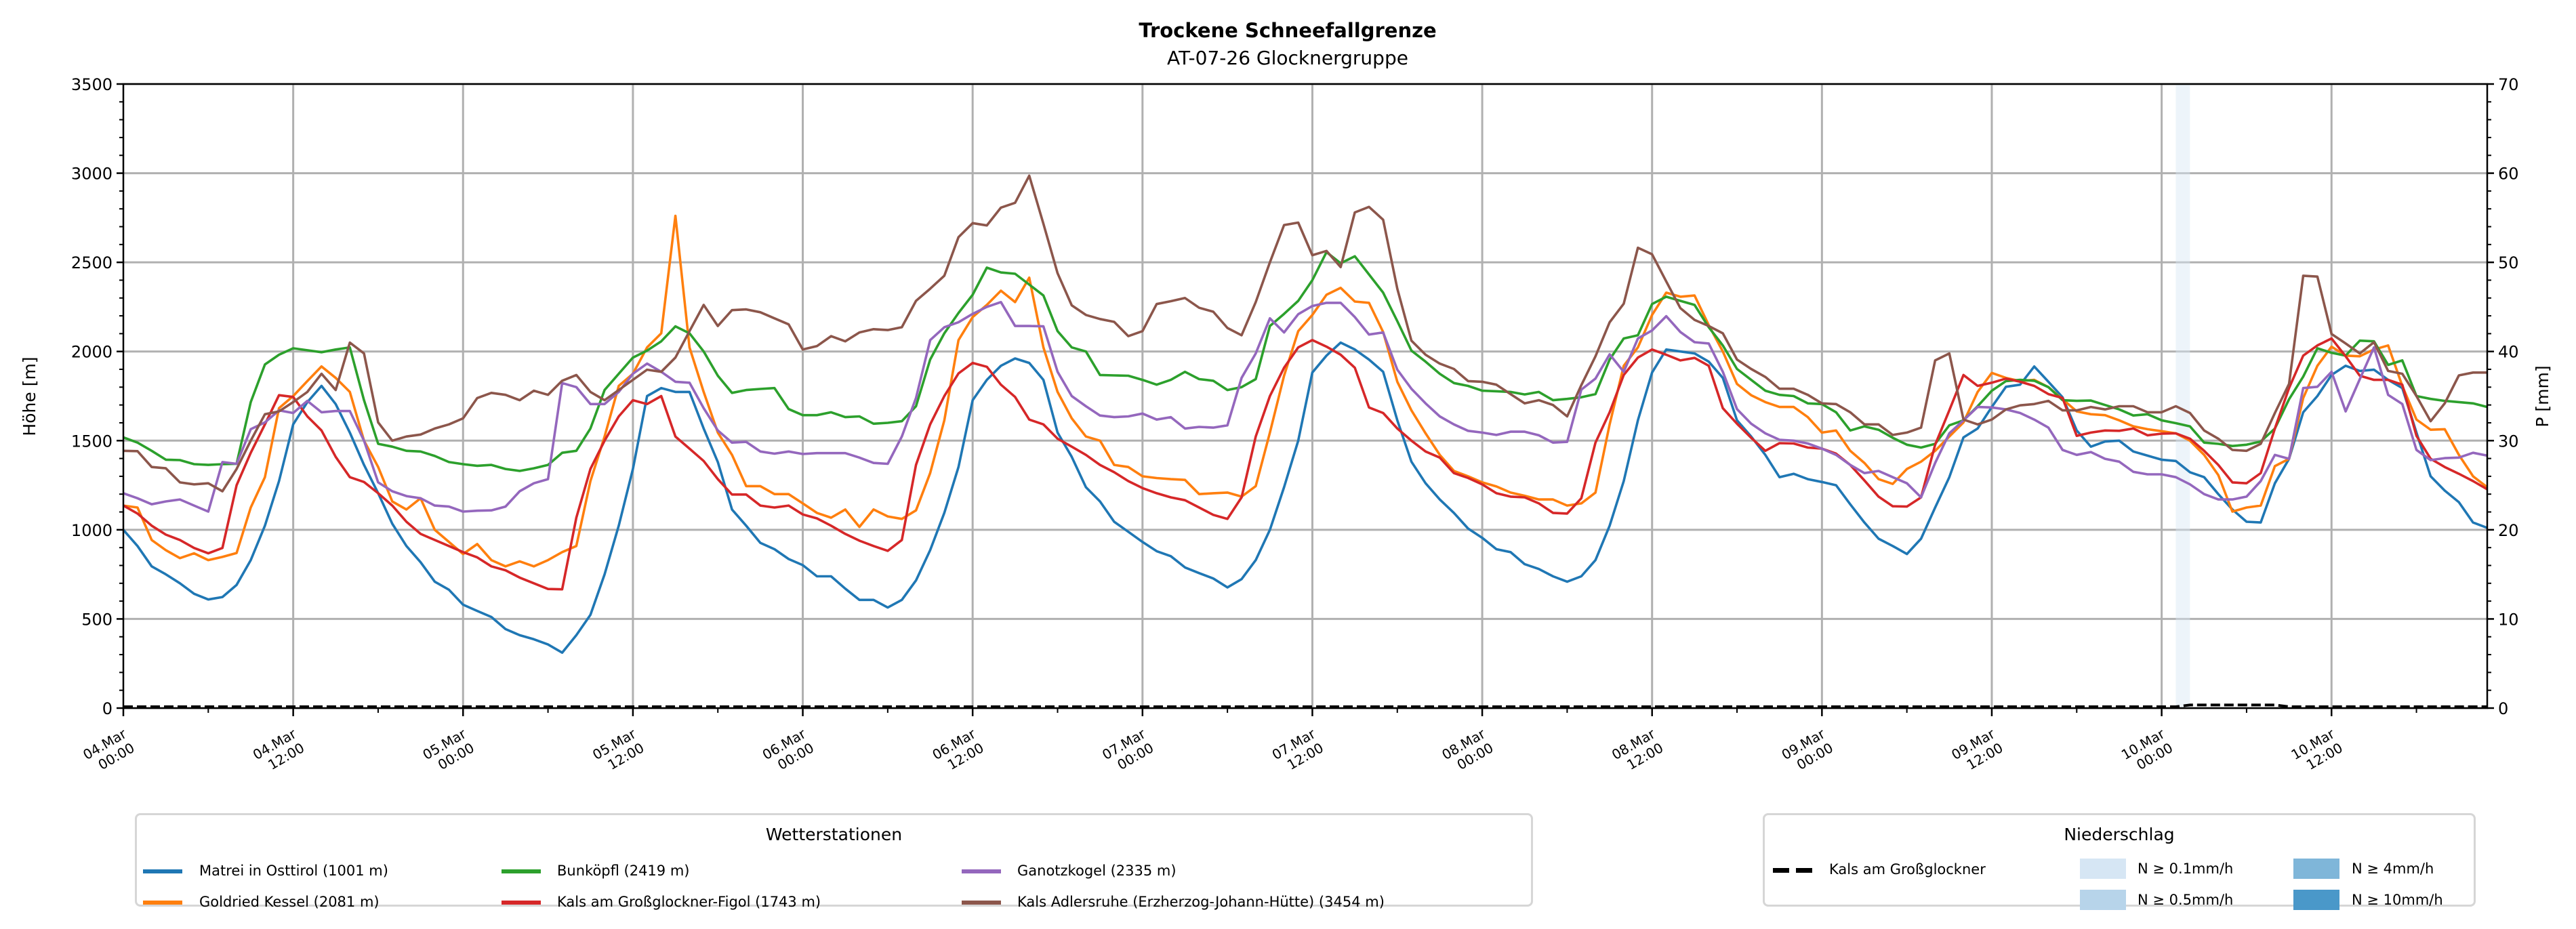 This screenshot has height=929, width=2576. I want to click on y-right-tick-label: 10, so click(2509, 619).